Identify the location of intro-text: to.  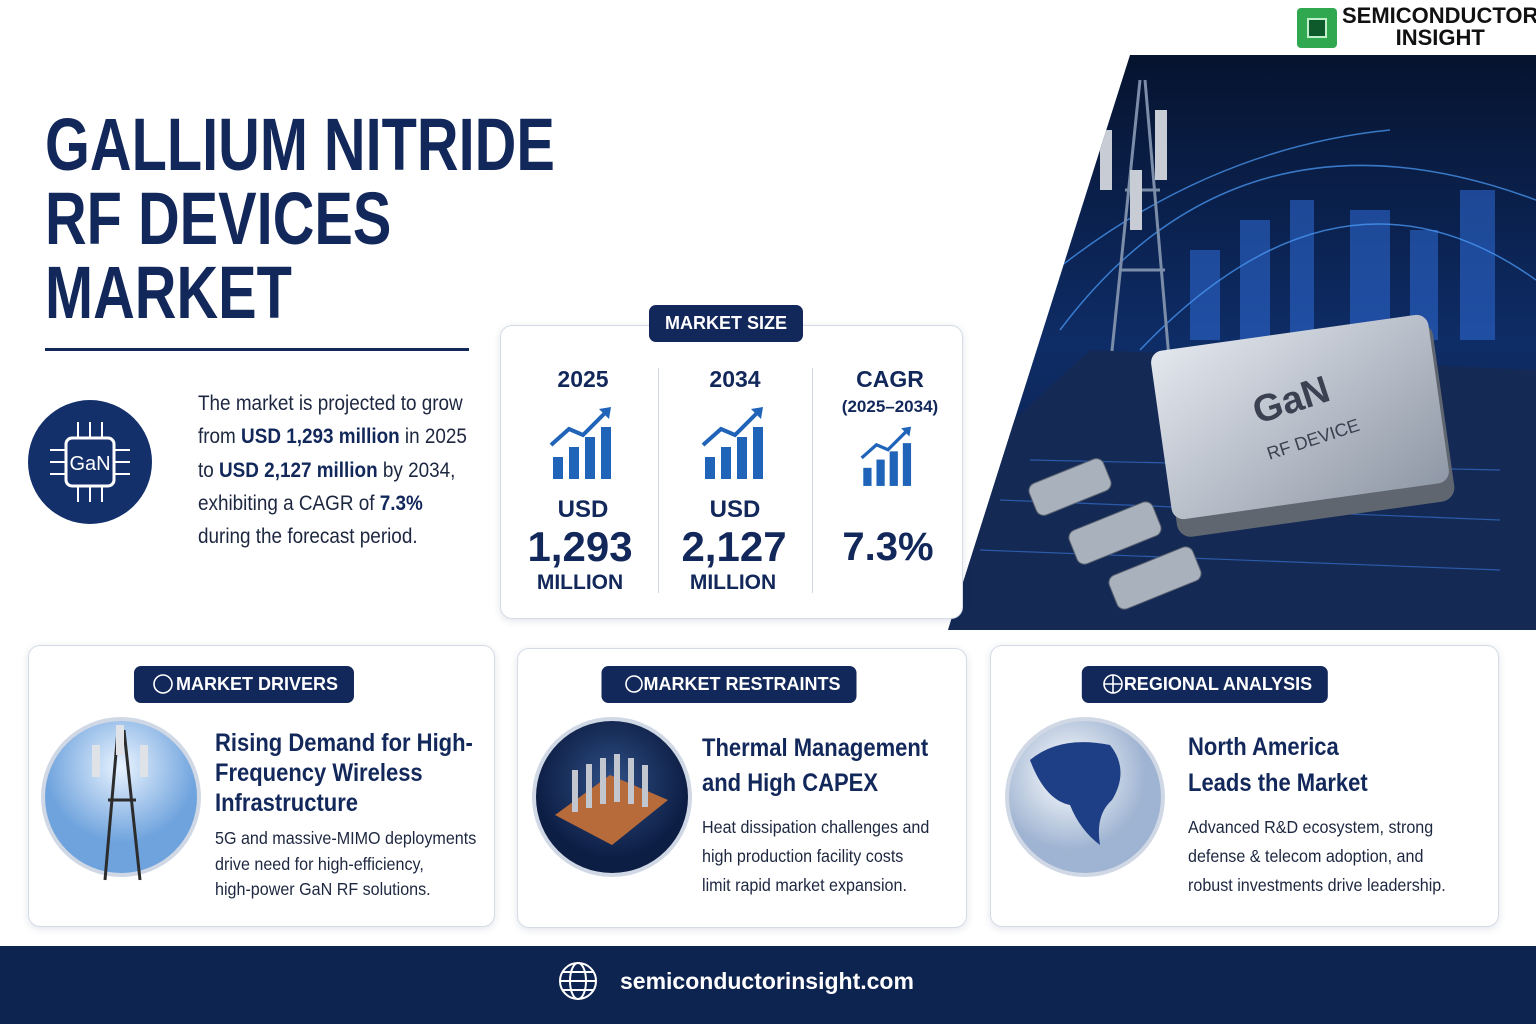
(209, 470).